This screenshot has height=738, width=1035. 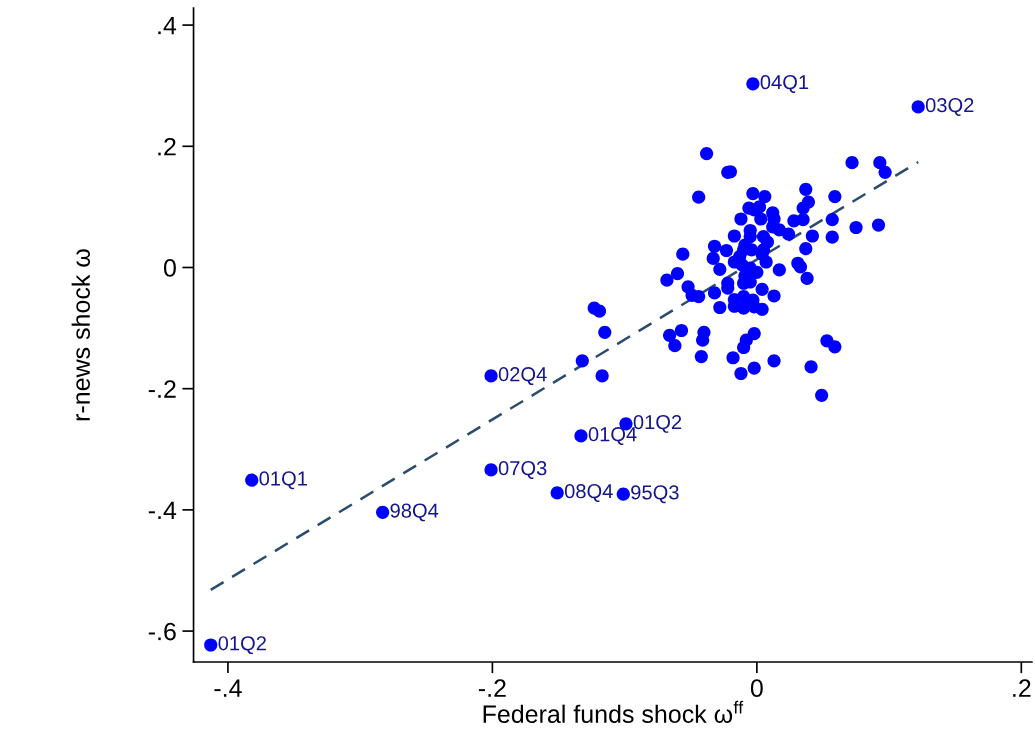 What do you see at coordinates (613, 712) in the screenshot?
I see `x-axis-title: Federal funds shock ω$^{ff}$` at bounding box center [613, 712].